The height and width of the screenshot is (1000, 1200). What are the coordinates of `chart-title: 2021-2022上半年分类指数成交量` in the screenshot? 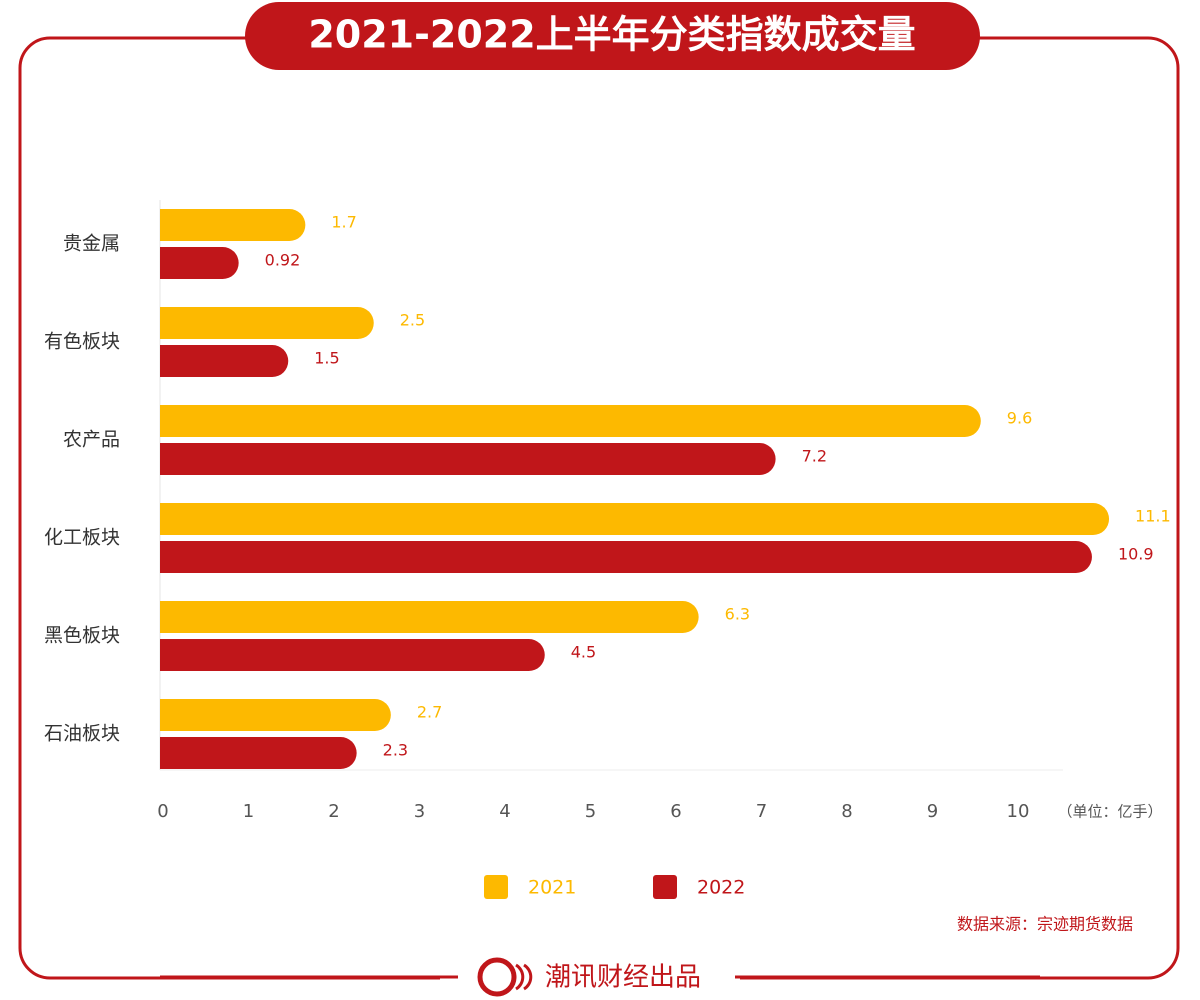 It's located at (611, 35).